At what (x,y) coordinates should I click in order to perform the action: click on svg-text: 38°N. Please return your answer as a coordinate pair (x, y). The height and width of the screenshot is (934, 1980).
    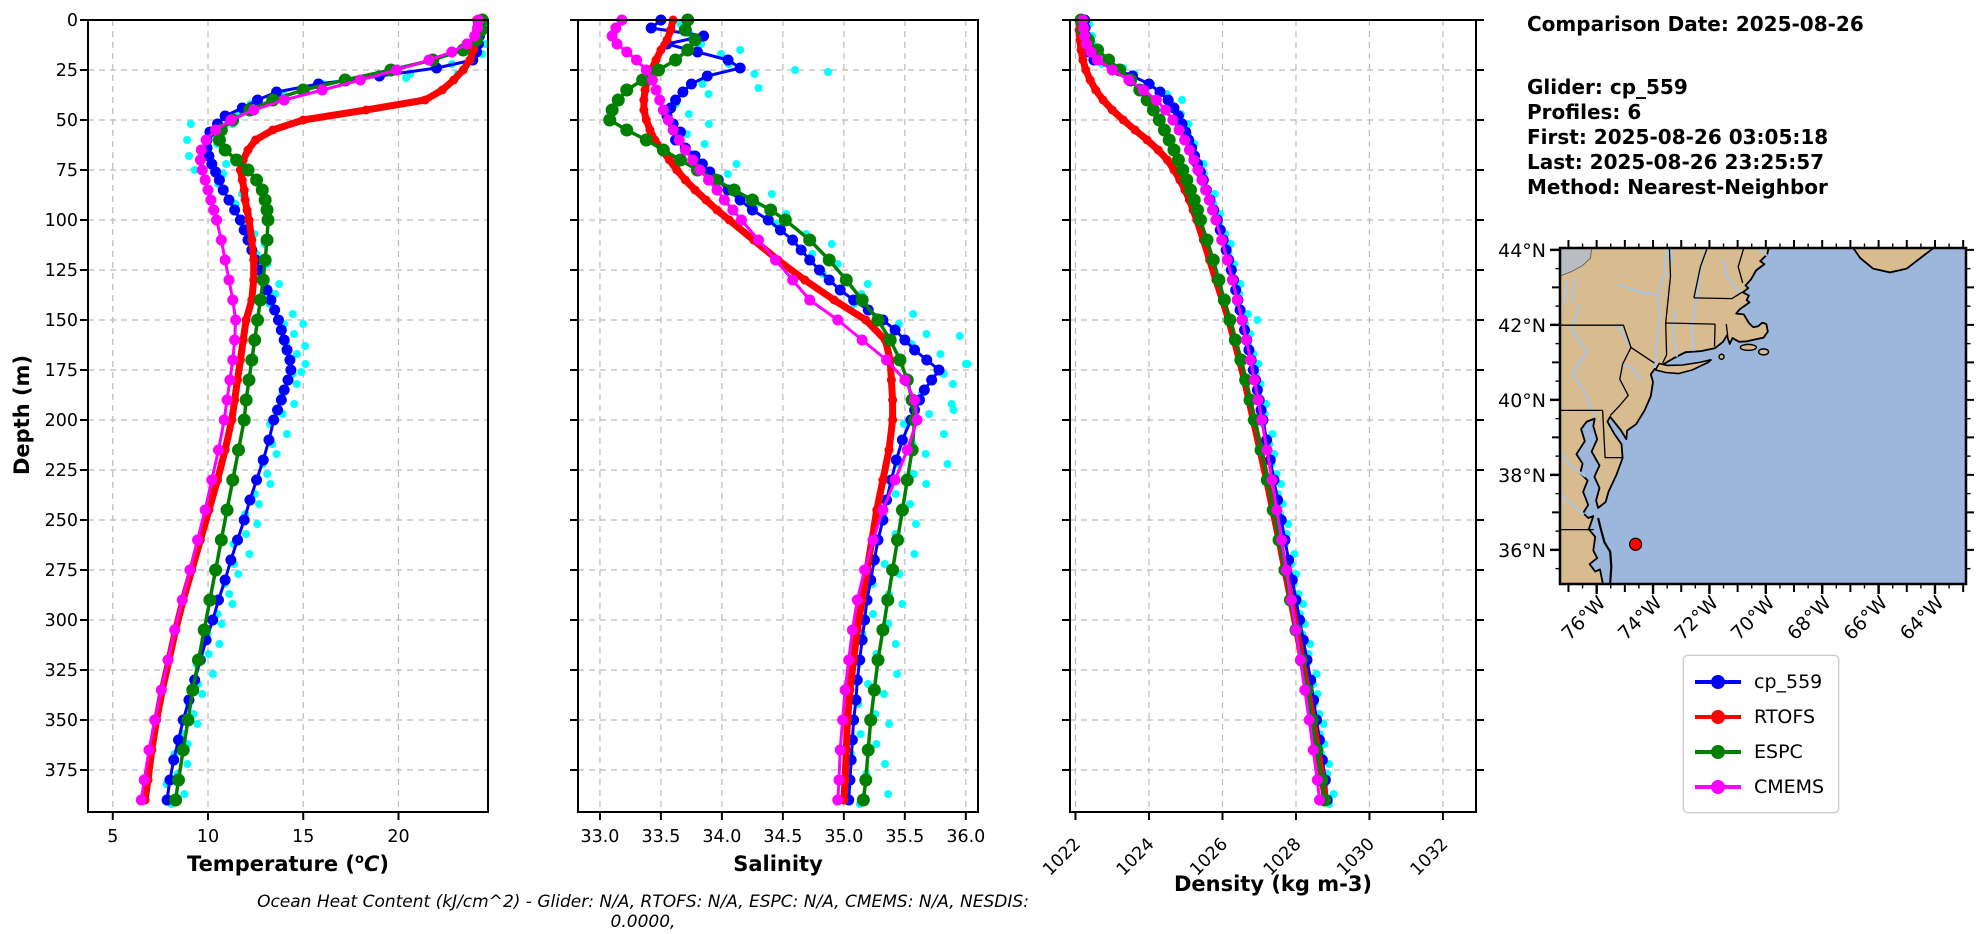
    Looking at the image, I should click on (1522, 476).